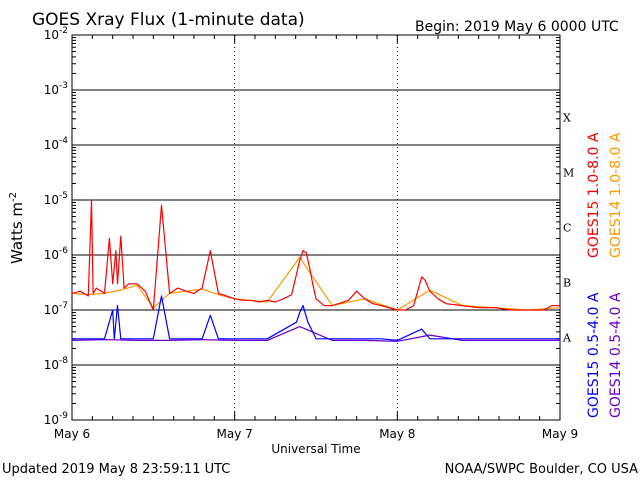 The width and height of the screenshot is (640, 480). Describe the element at coordinates (56, 226) in the screenshot. I see `y-tick-labels: 10⁻² 10⁻³ 10⁻⁴ 10⁻⁵ 10⁻⁶ 10⁻⁷ 10⁻⁸ 10⁻⁹` at that location.